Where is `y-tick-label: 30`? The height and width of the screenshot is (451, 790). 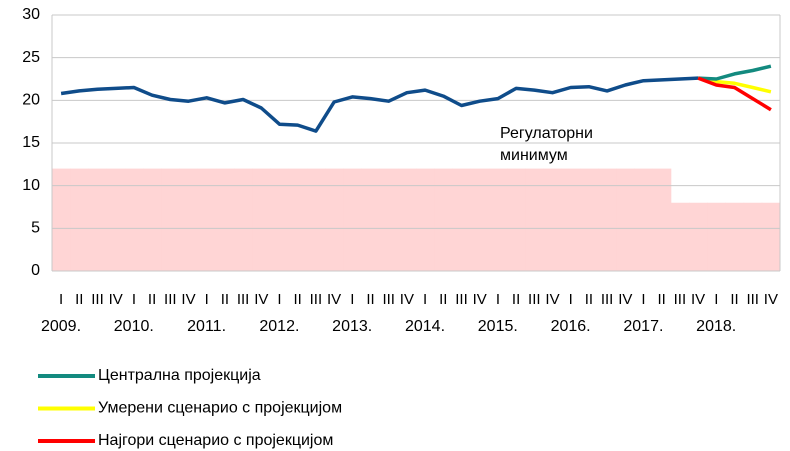
y-tick-label: 30 is located at coordinates (31, 14).